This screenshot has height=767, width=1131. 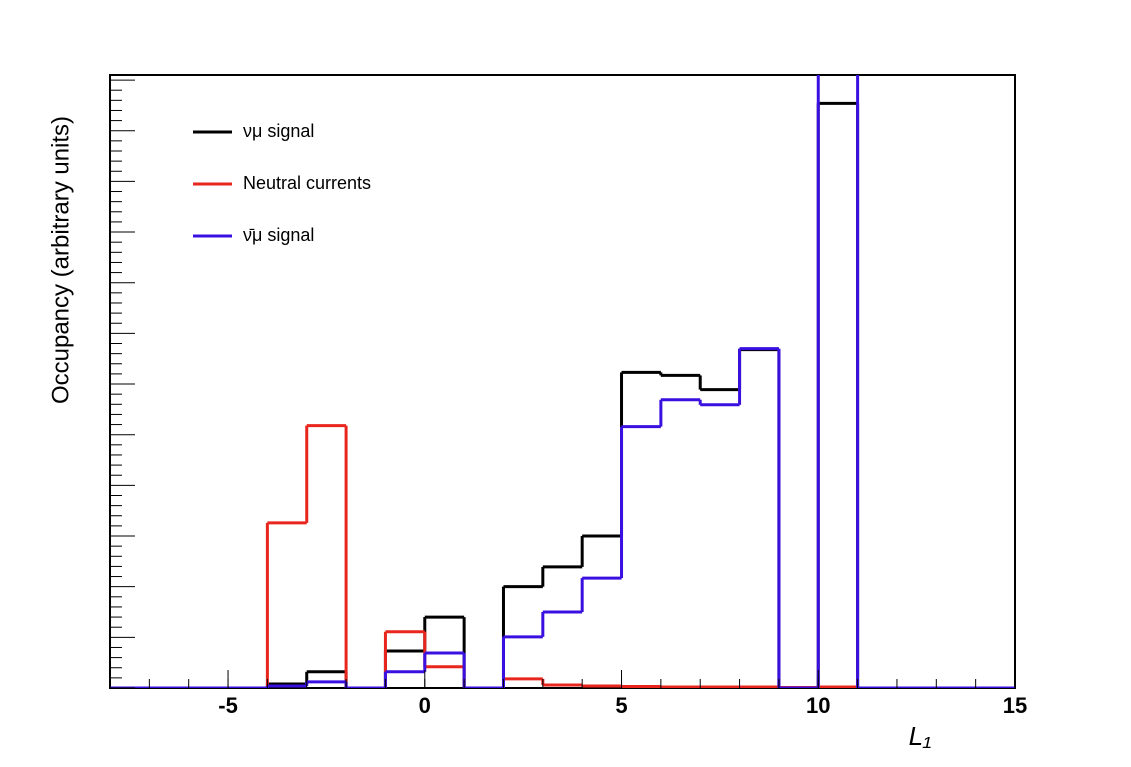 What do you see at coordinates (278, 131) in the screenshot?
I see `legend-label: νμ signal` at bounding box center [278, 131].